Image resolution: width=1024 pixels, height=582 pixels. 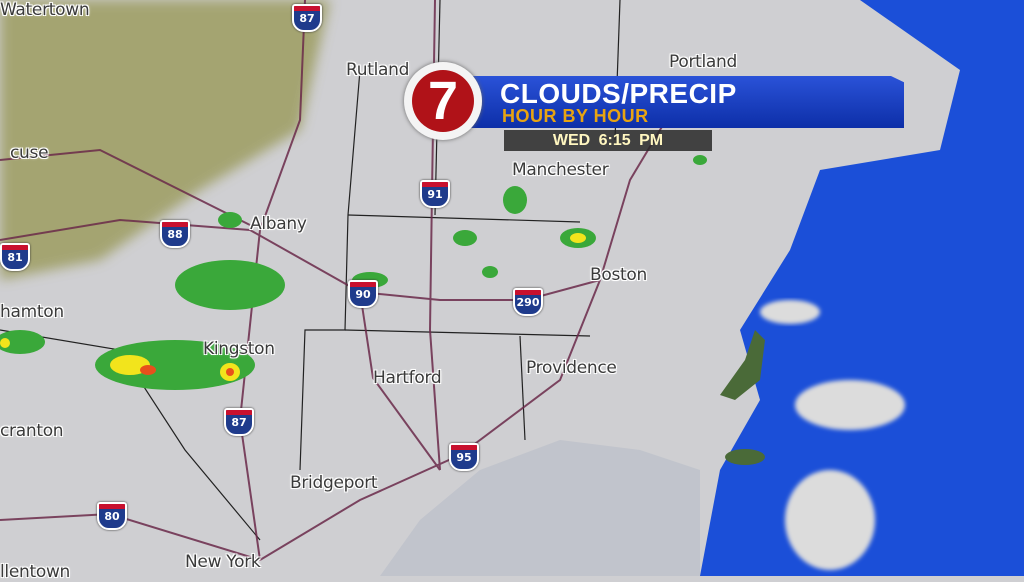 I want to click on page-title: CLOUDS/PRECIP, so click(x=618, y=93).